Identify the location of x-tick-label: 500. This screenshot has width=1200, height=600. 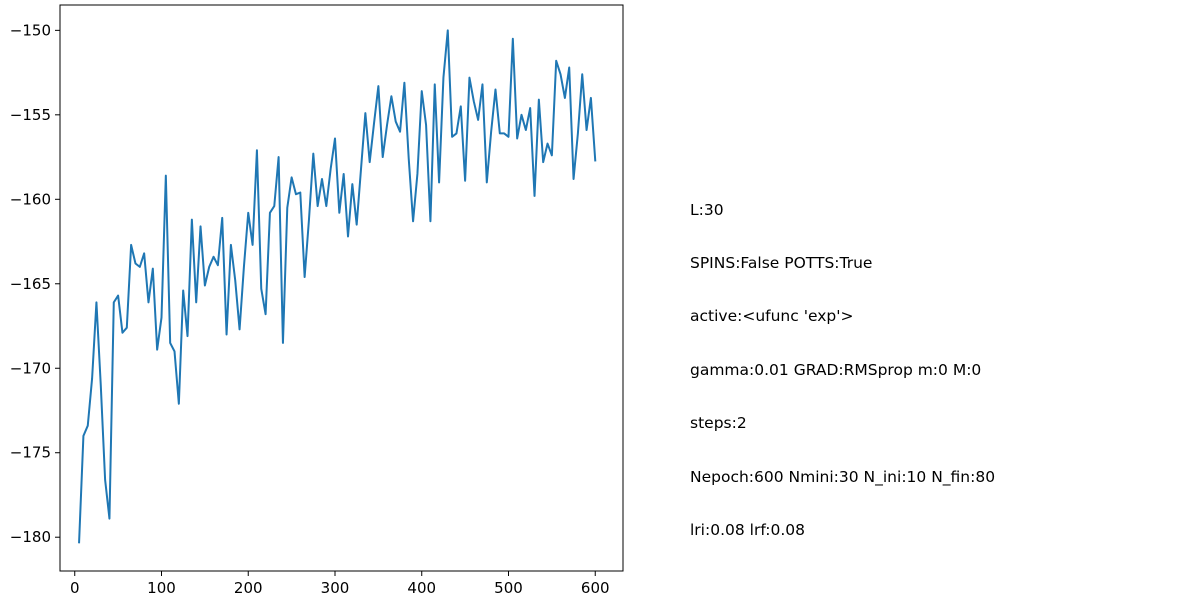
(508, 588).